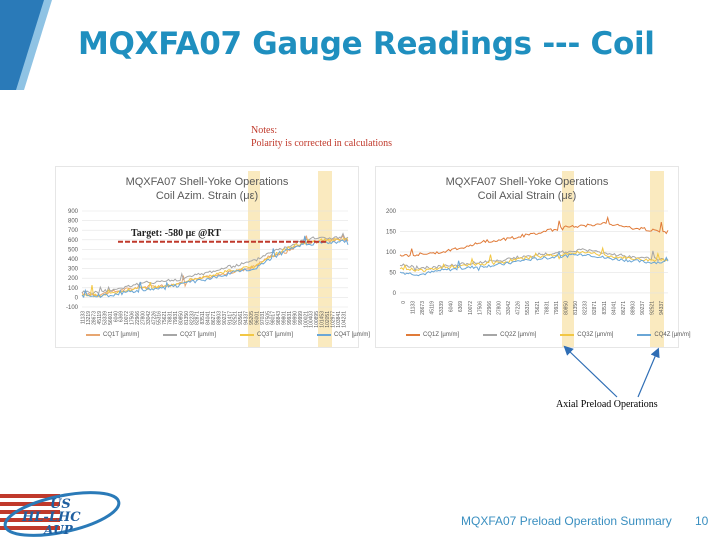 The image size is (720, 540). I want to click on page-number: 10, so click(702, 521).